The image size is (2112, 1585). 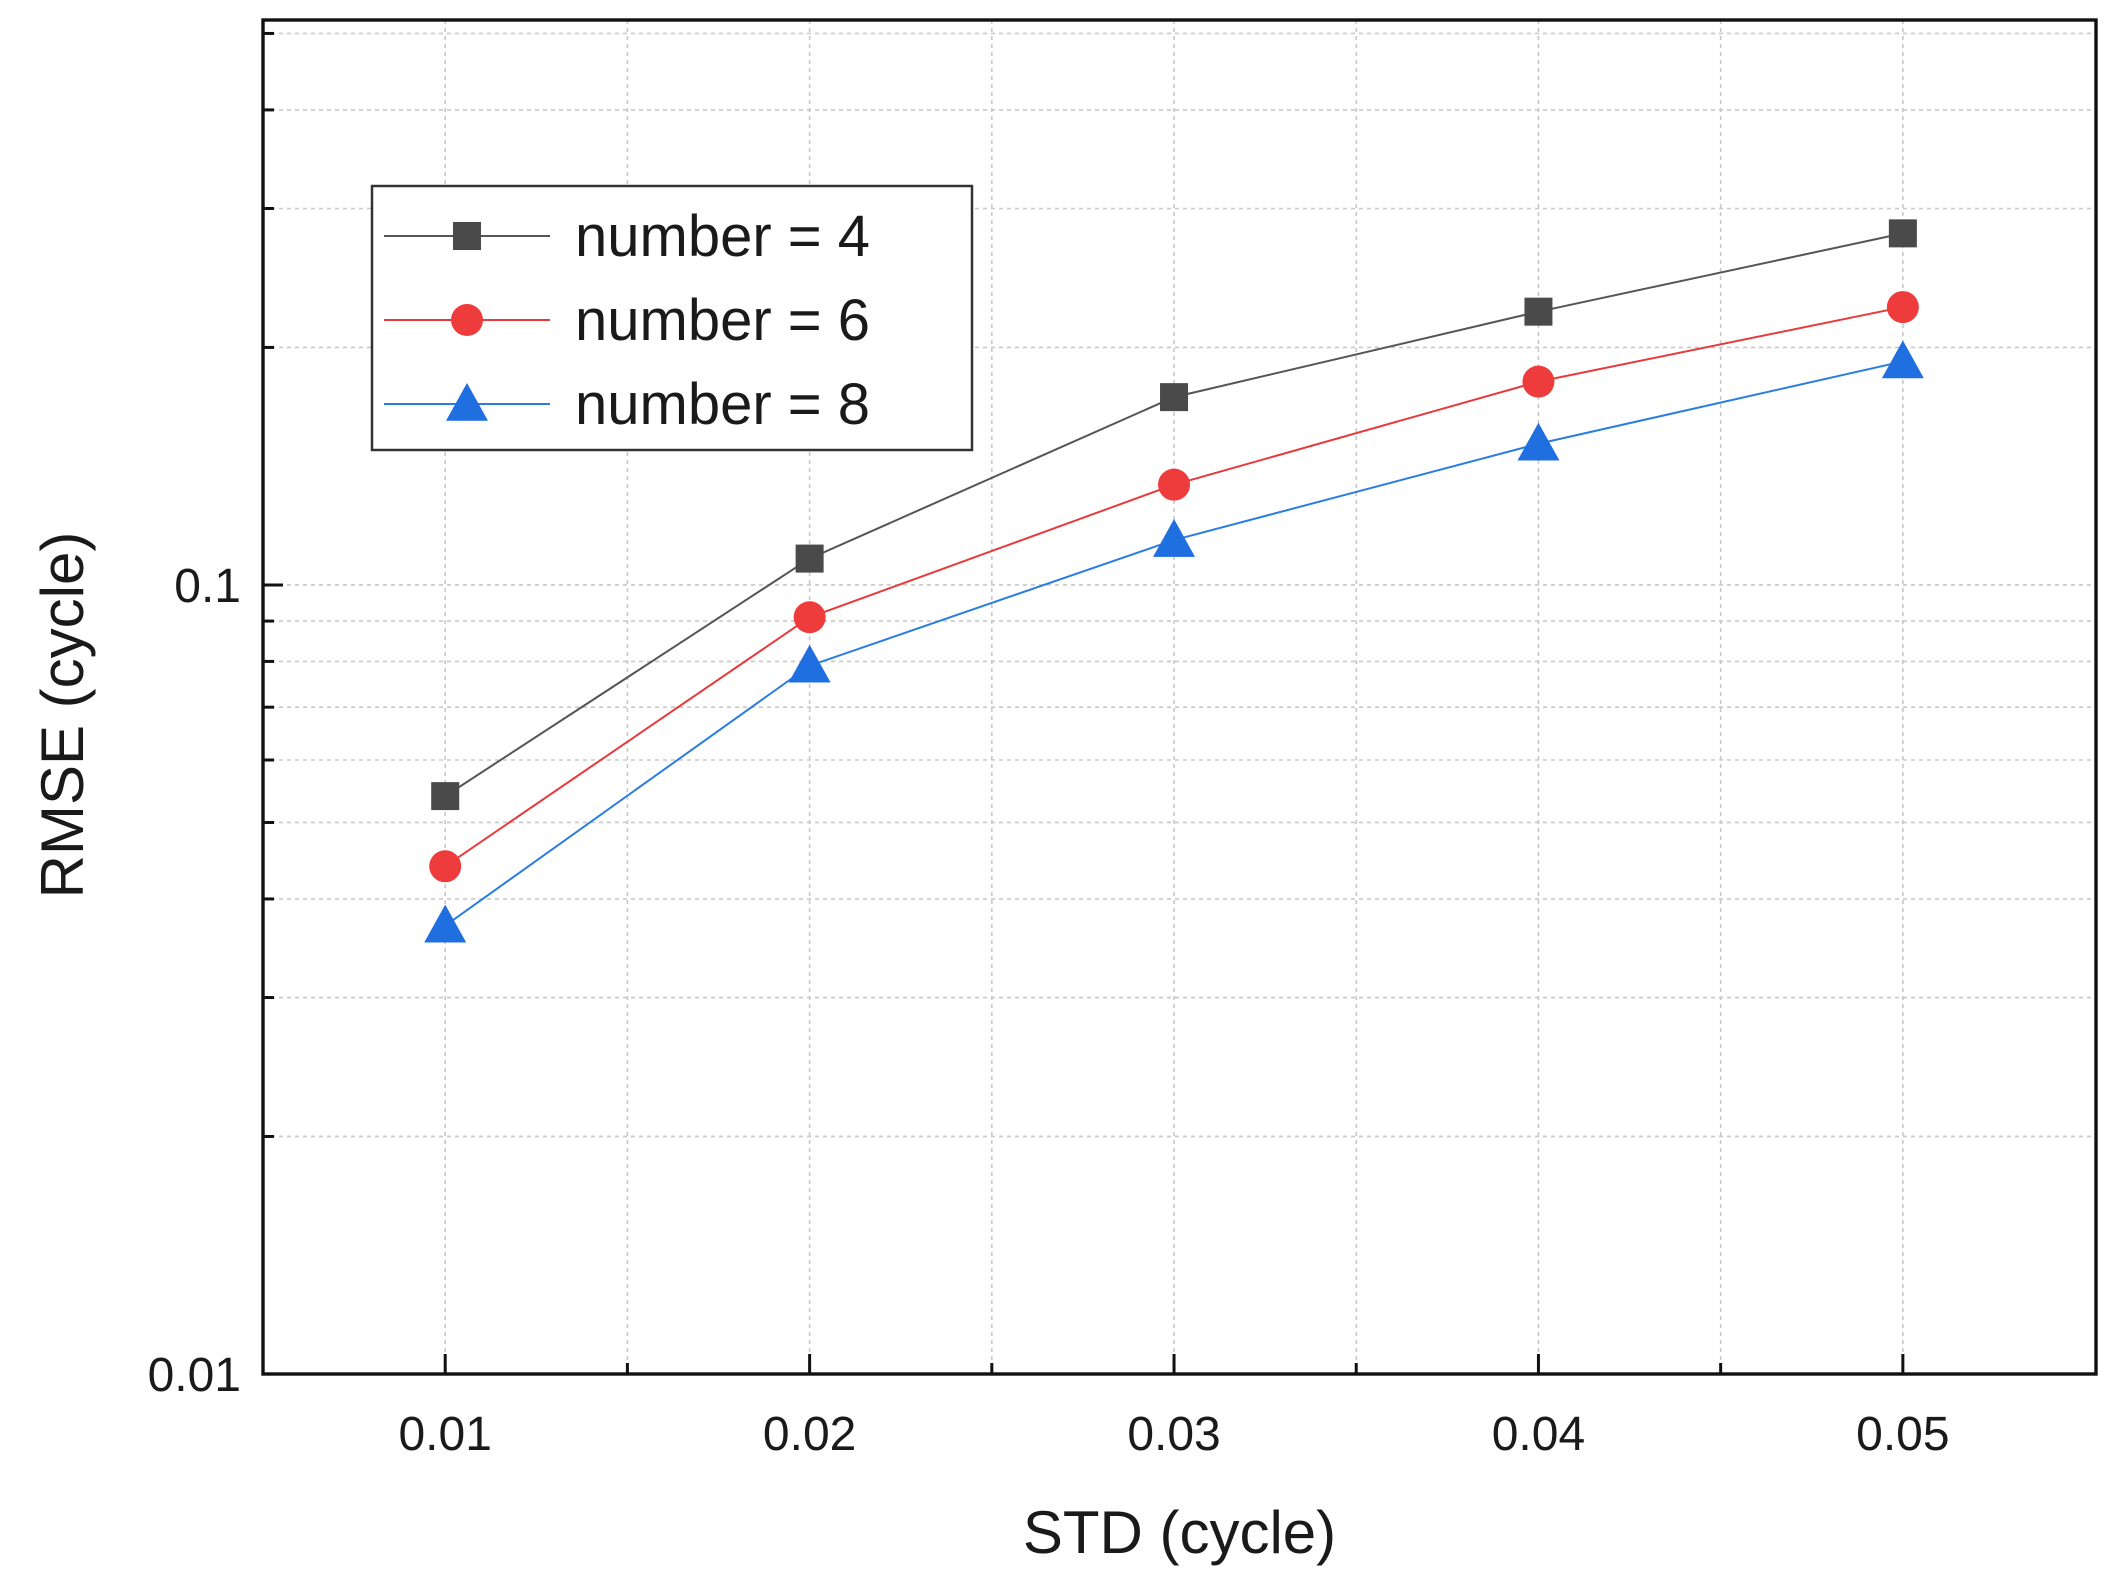 I want to click on legend: number = 4 number = 6 number = 8, so click(x=672, y=318).